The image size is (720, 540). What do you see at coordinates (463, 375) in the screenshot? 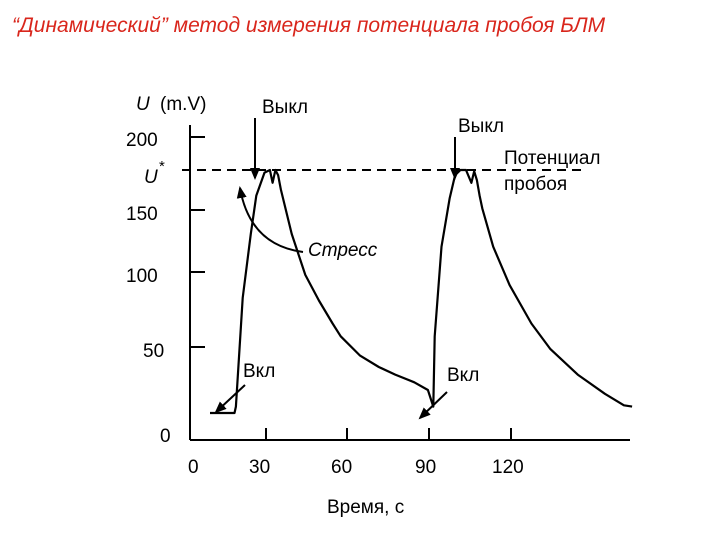
I see `annotation-on-2: Вкл` at bounding box center [463, 375].